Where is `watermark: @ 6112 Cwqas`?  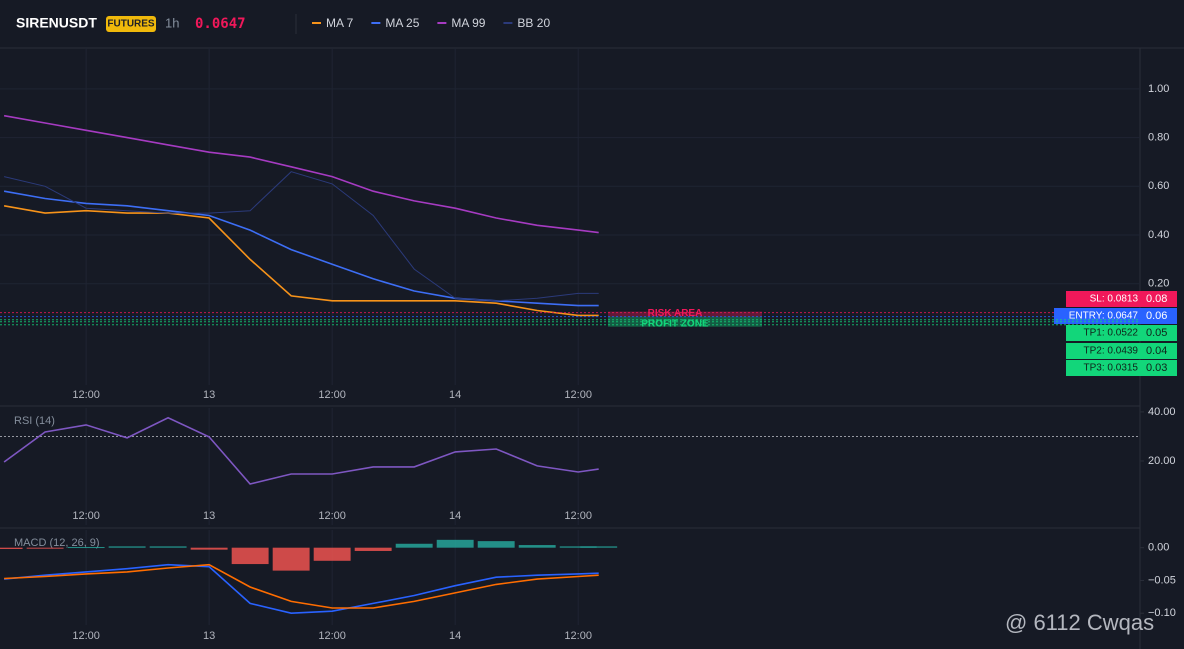
watermark: @ 6112 Cwqas is located at coordinates (1079, 622).